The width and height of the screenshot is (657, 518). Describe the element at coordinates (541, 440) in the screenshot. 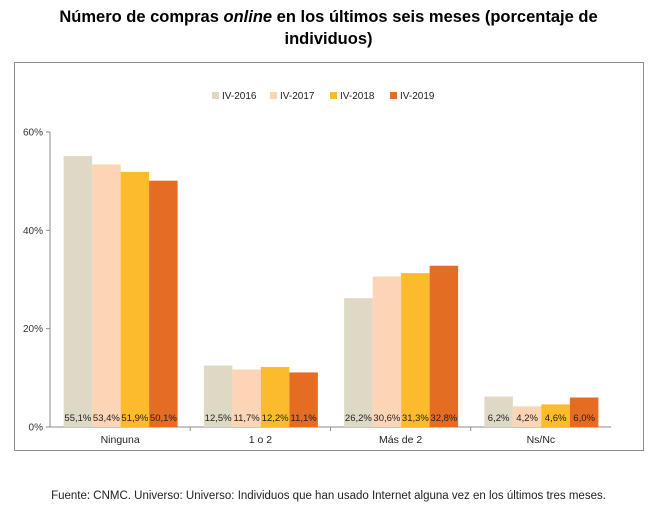

I see `x-tick-label: Ns/Nc` at that location.